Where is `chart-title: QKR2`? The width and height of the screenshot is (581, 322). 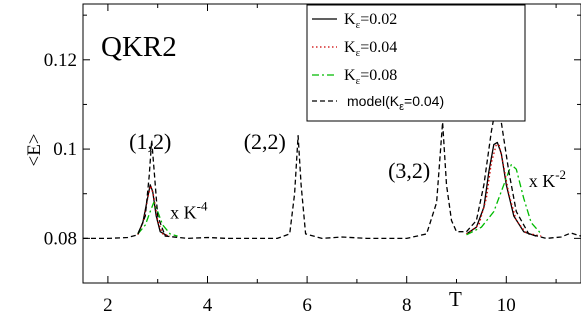 chart-title: QKR2 is located at coordinates (139, 47).